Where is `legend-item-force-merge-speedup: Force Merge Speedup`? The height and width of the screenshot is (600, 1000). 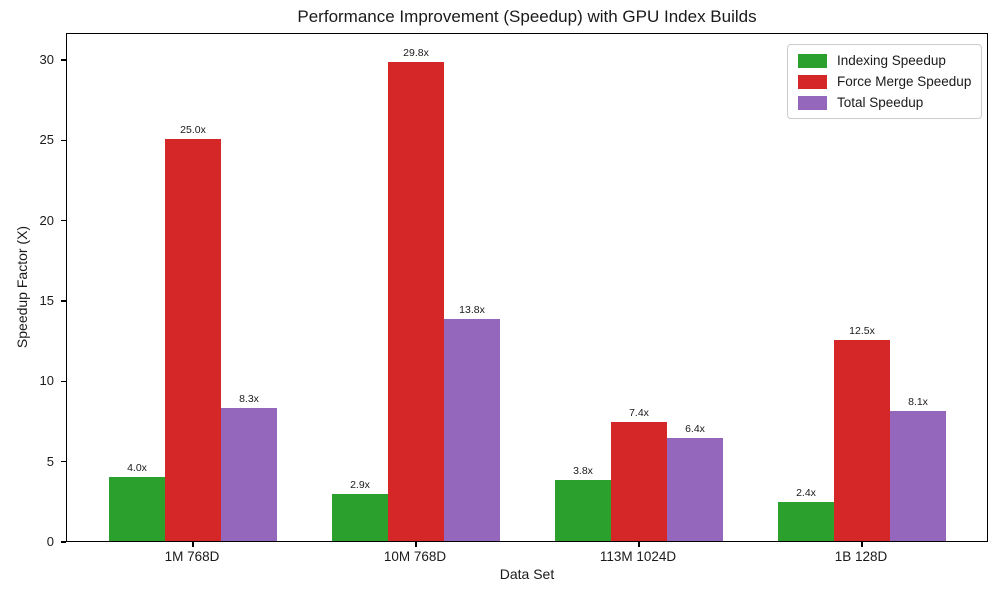
legend-item-force-merge-speedup: Force Merge Speedup is located at coordinates (884, 81).